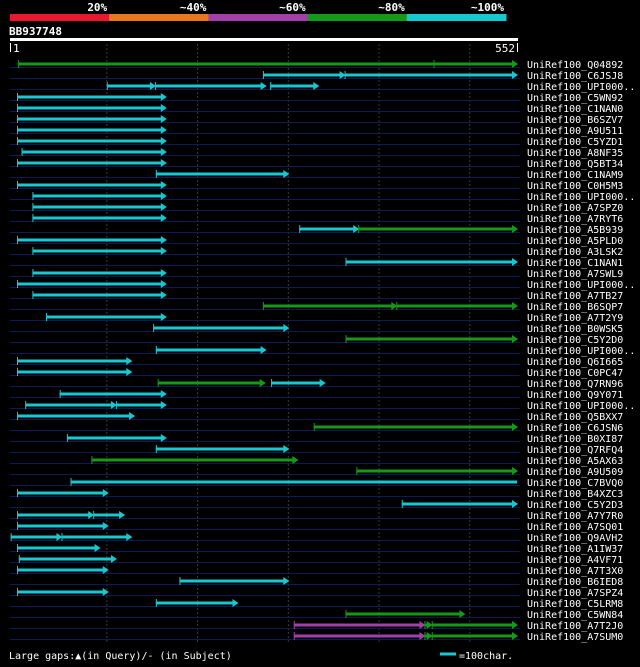 This screenshot has height=667, width=640. I want to click on hit-label: UniRef100_C5WN84, so click(575, 615).